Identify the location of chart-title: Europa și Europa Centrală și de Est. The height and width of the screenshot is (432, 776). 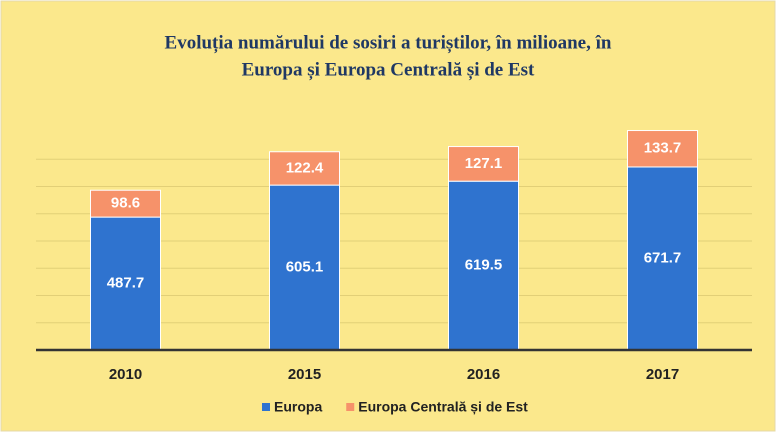
(388, 69).